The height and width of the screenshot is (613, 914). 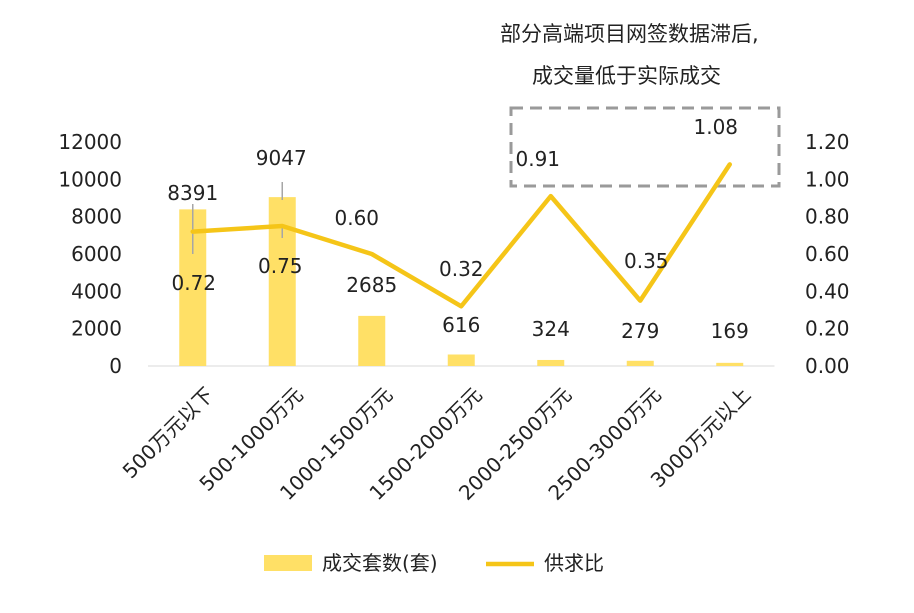 What do you see at coordinates (90, 179) in the screenshot?
I see `left-tick-label: 10000` at bounding box center [90, 179].